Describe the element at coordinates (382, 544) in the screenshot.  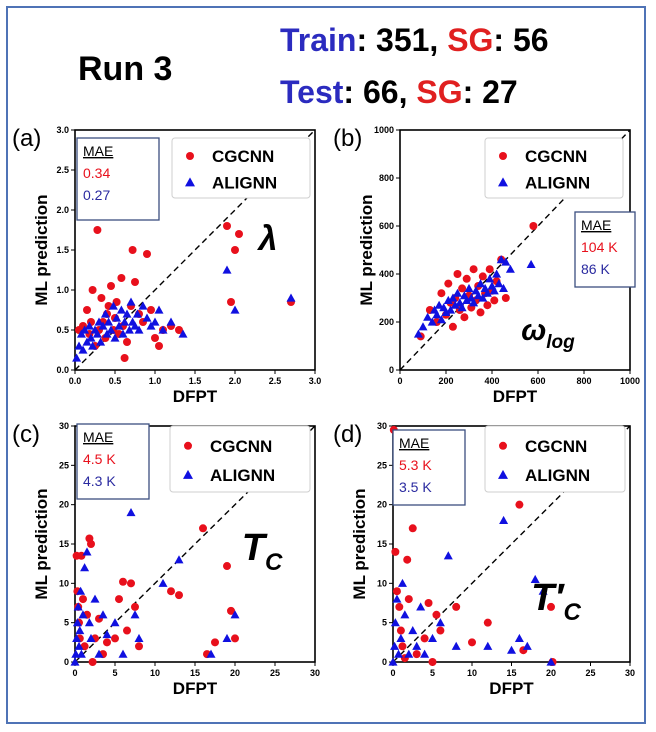
I see `y-tick-label: 15` at that location.